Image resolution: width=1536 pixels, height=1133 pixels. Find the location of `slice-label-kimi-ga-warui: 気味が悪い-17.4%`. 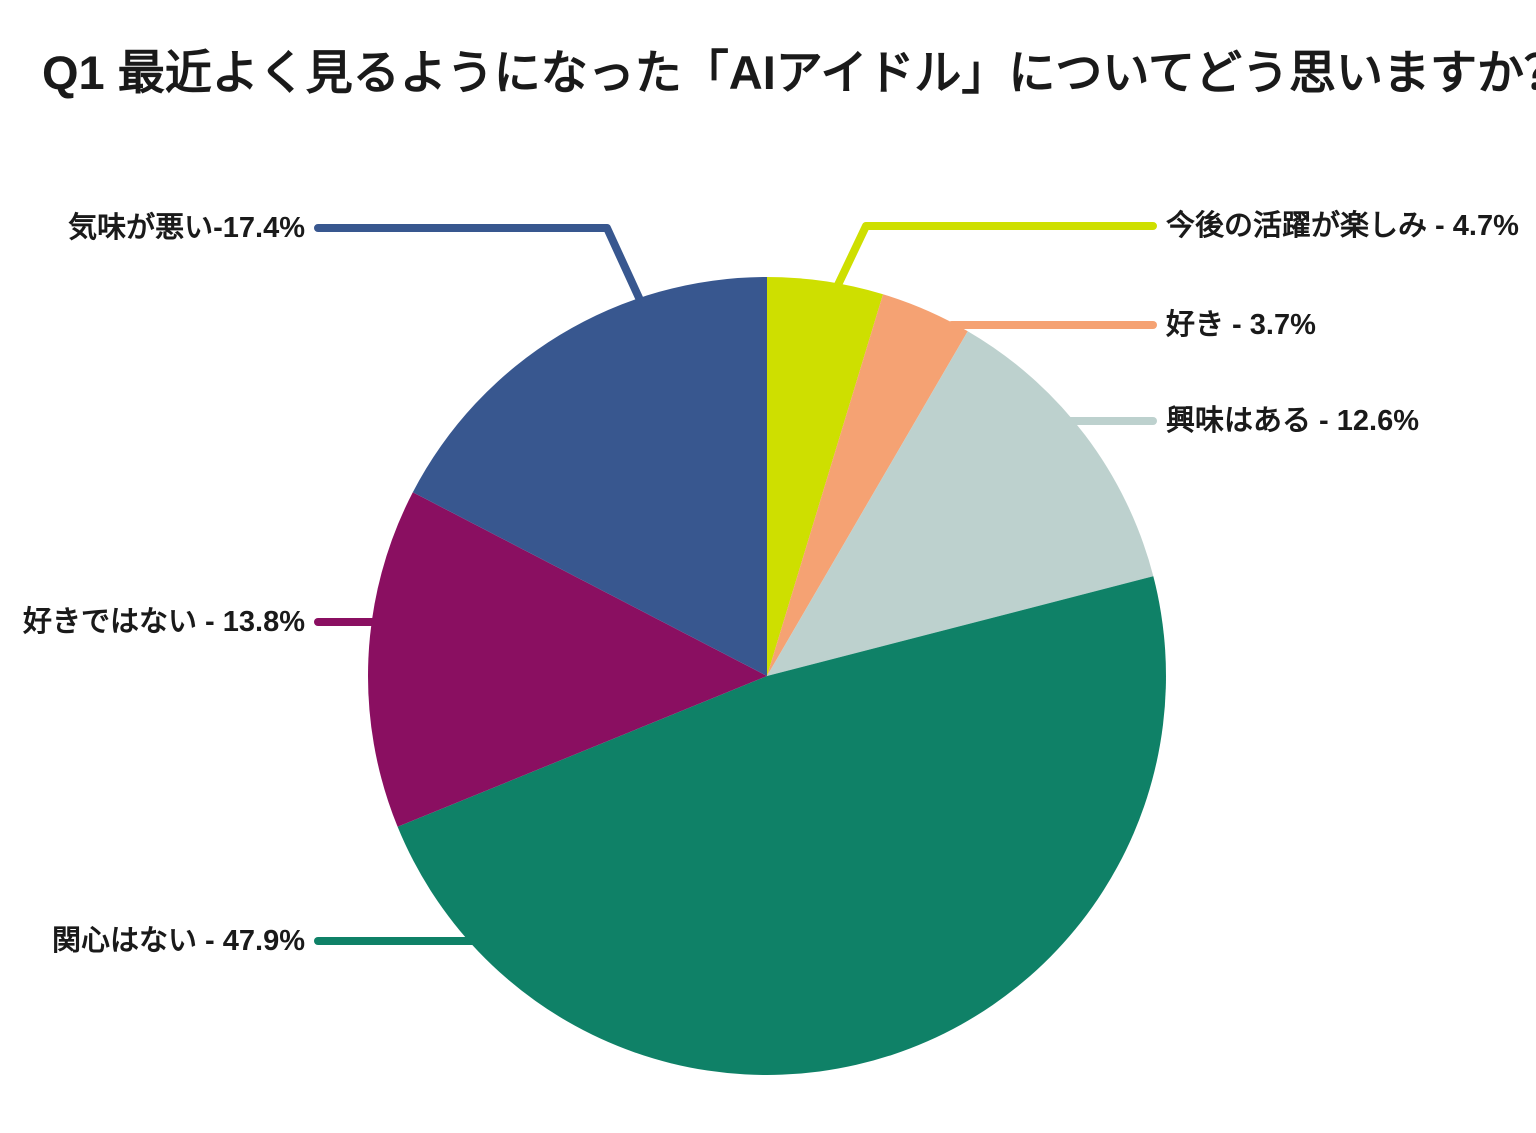

slice-label-kimi-ga-warui: 気味が悪い-17.4% is located at coordinates (186, 228).